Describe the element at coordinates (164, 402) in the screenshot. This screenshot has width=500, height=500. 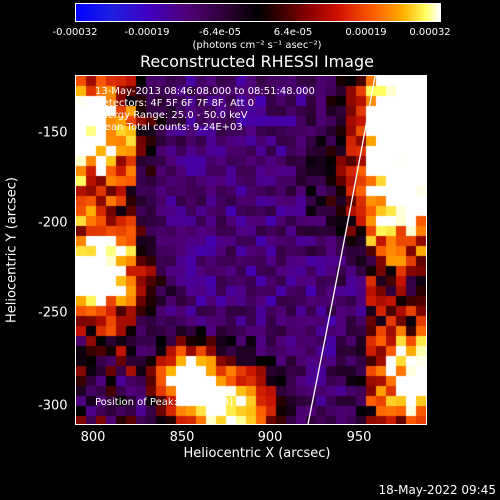
I see `info-peak-position: Position of Peak: [904,-168]` at that location.